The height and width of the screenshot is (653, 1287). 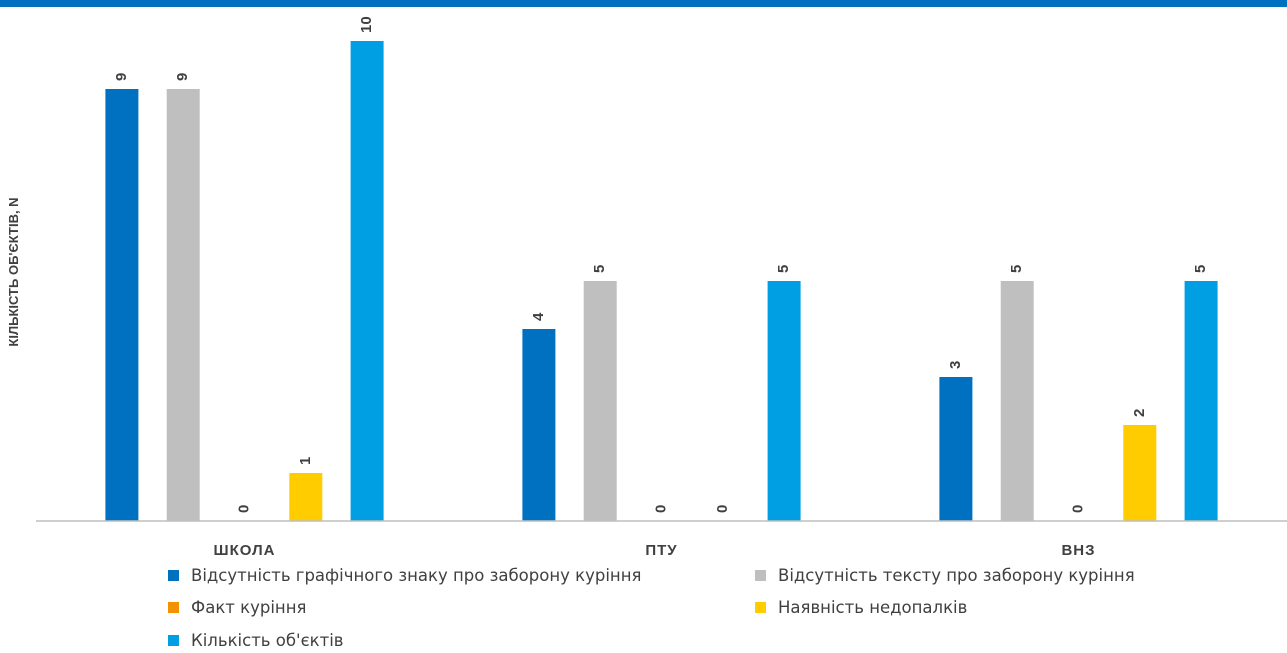 I want to click on legend-label: Факт куріння, so click(x=248, y=607).